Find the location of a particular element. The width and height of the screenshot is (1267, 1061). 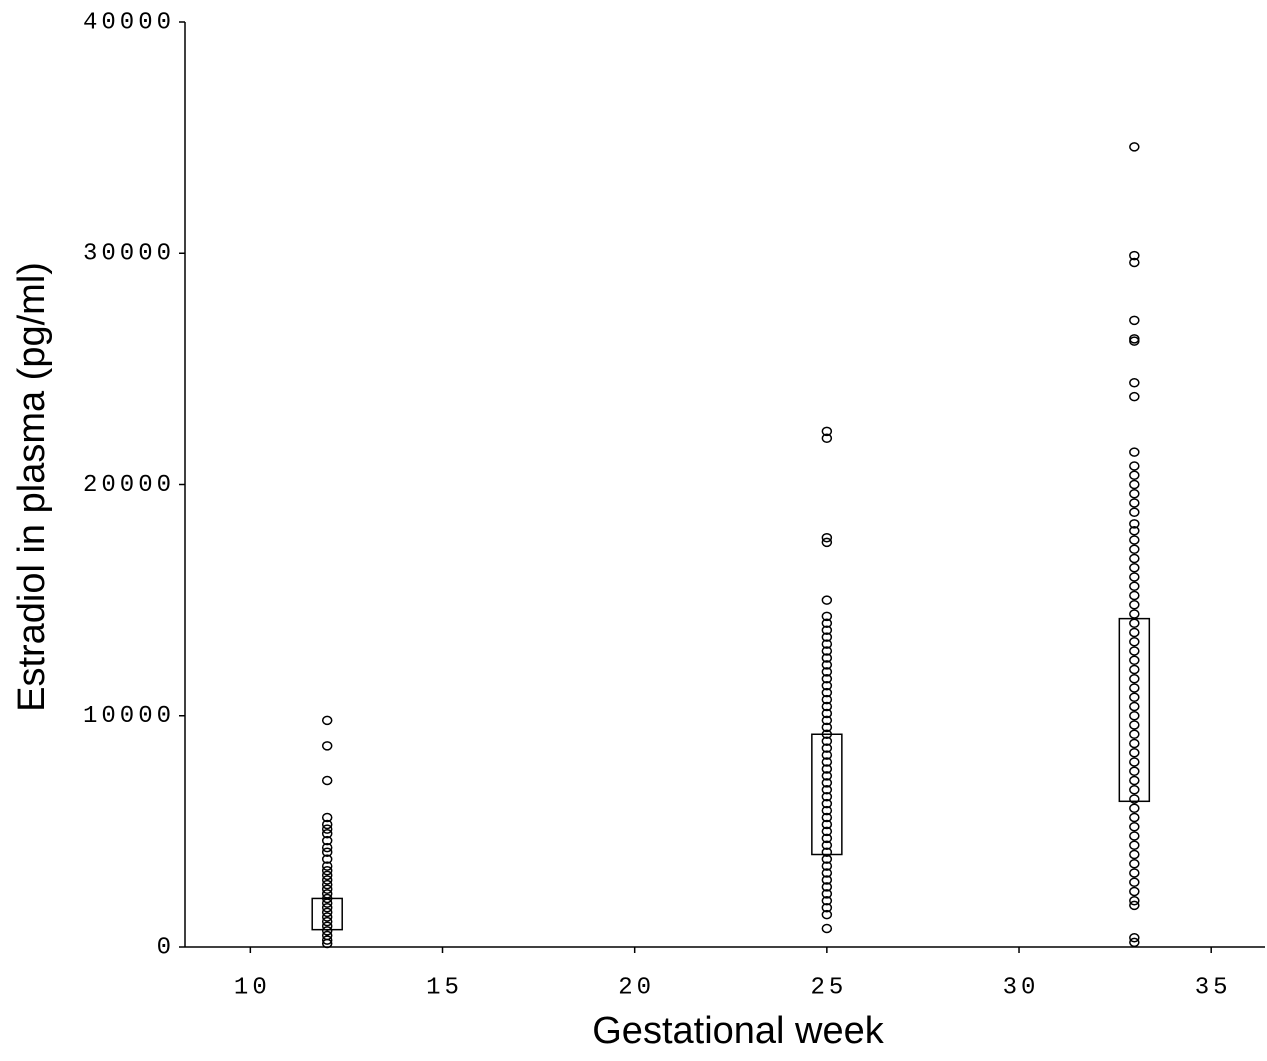

x-tick-label: 30 is located at coordinates (1021, 987).